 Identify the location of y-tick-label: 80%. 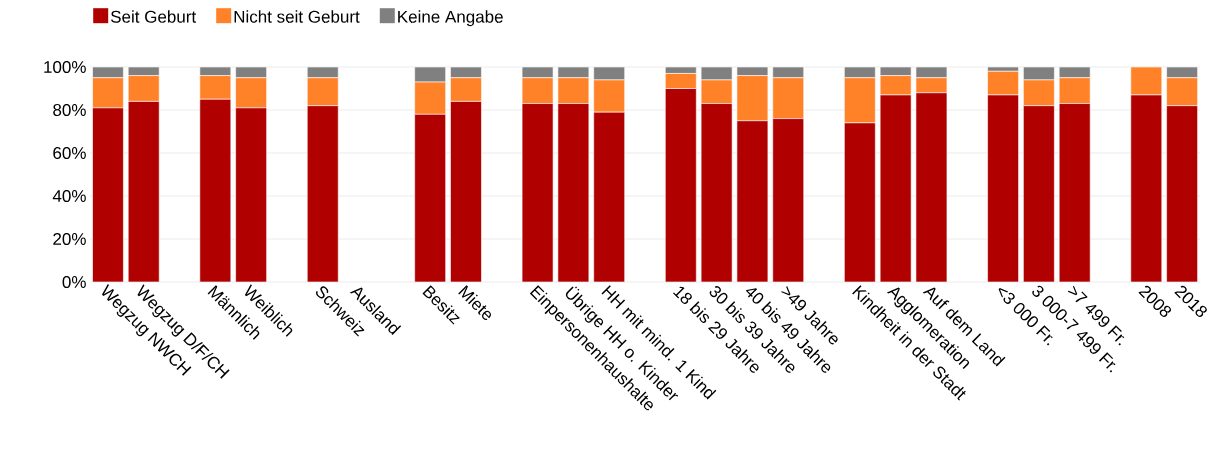
(69, 110).